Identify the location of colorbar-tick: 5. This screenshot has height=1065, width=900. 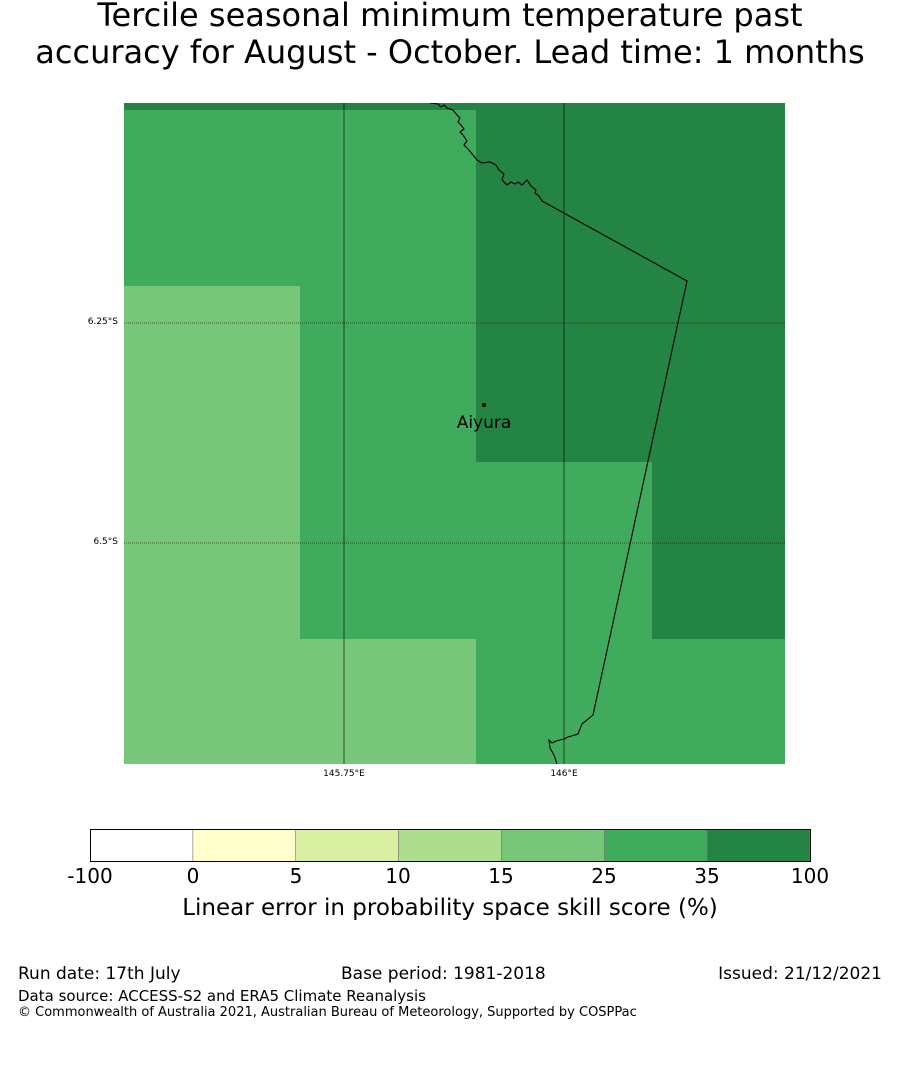
(296, 876).